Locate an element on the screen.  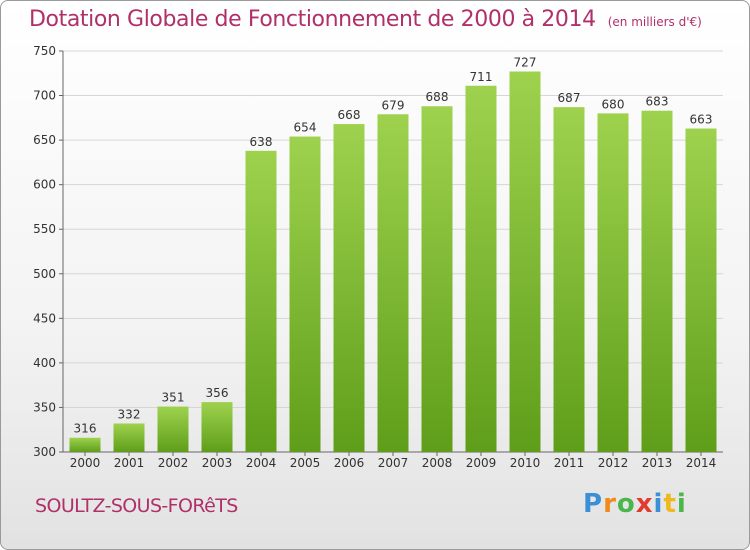
x-tick-label: 2010 is located at coordinates (525, 463).